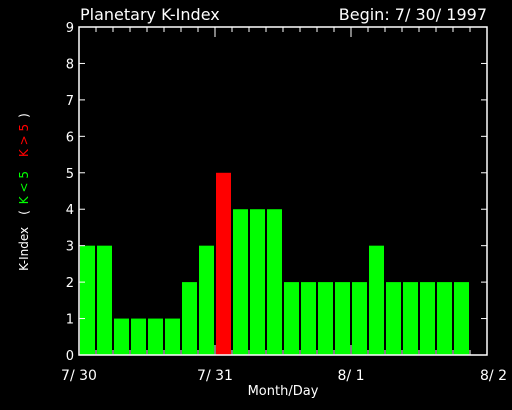 The image size is (512, 410). Describe the element at coordinates (150, 14) in the screenshot. I see `chart-title: Planetary K-Index` at that location.